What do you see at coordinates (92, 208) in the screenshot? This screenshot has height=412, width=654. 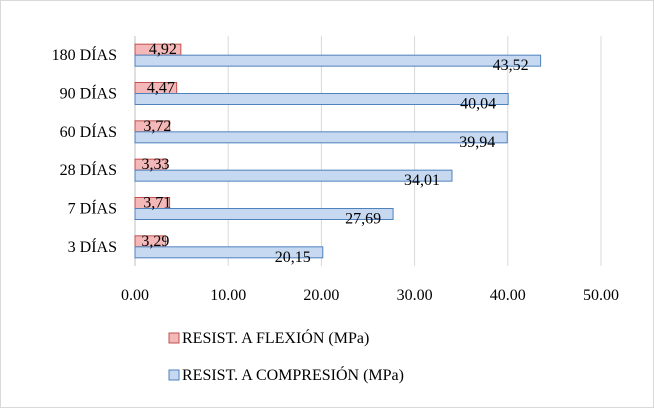 I see `category-label: 7 DÍAS` at bounding box center [92, 208].